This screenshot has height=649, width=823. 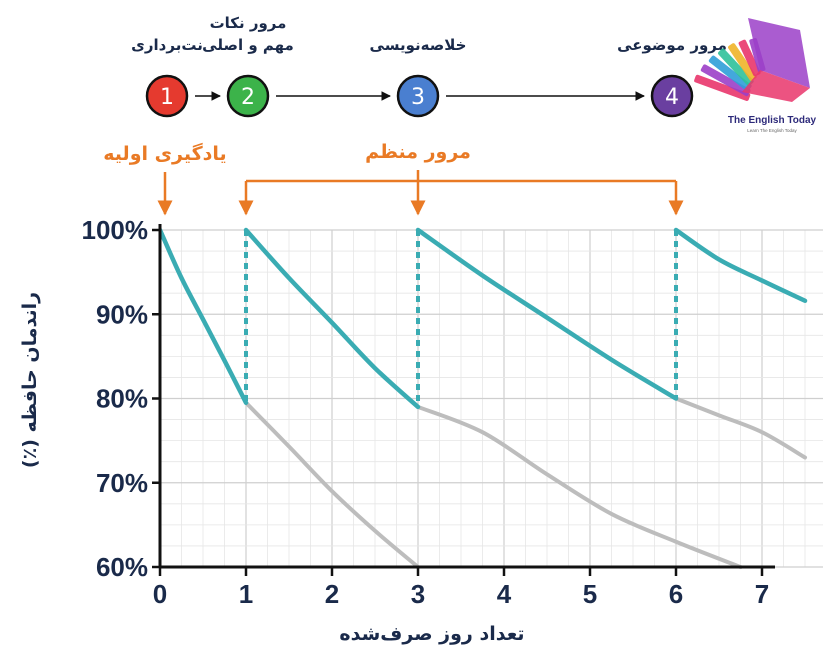 I want to click on logo-fan-icon, so click(x=752, y=60).